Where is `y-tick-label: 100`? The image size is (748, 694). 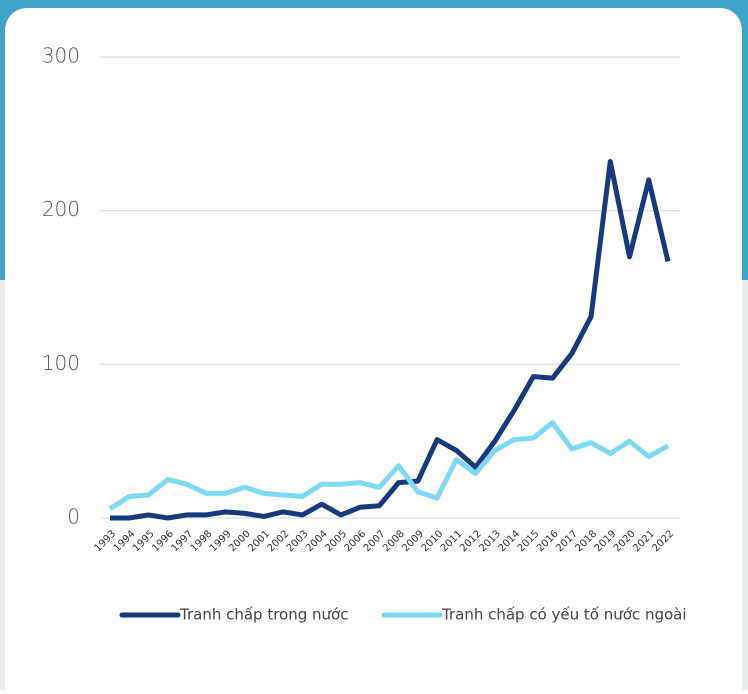
y-tick-label: 100 is located at coordinates (61, 363).